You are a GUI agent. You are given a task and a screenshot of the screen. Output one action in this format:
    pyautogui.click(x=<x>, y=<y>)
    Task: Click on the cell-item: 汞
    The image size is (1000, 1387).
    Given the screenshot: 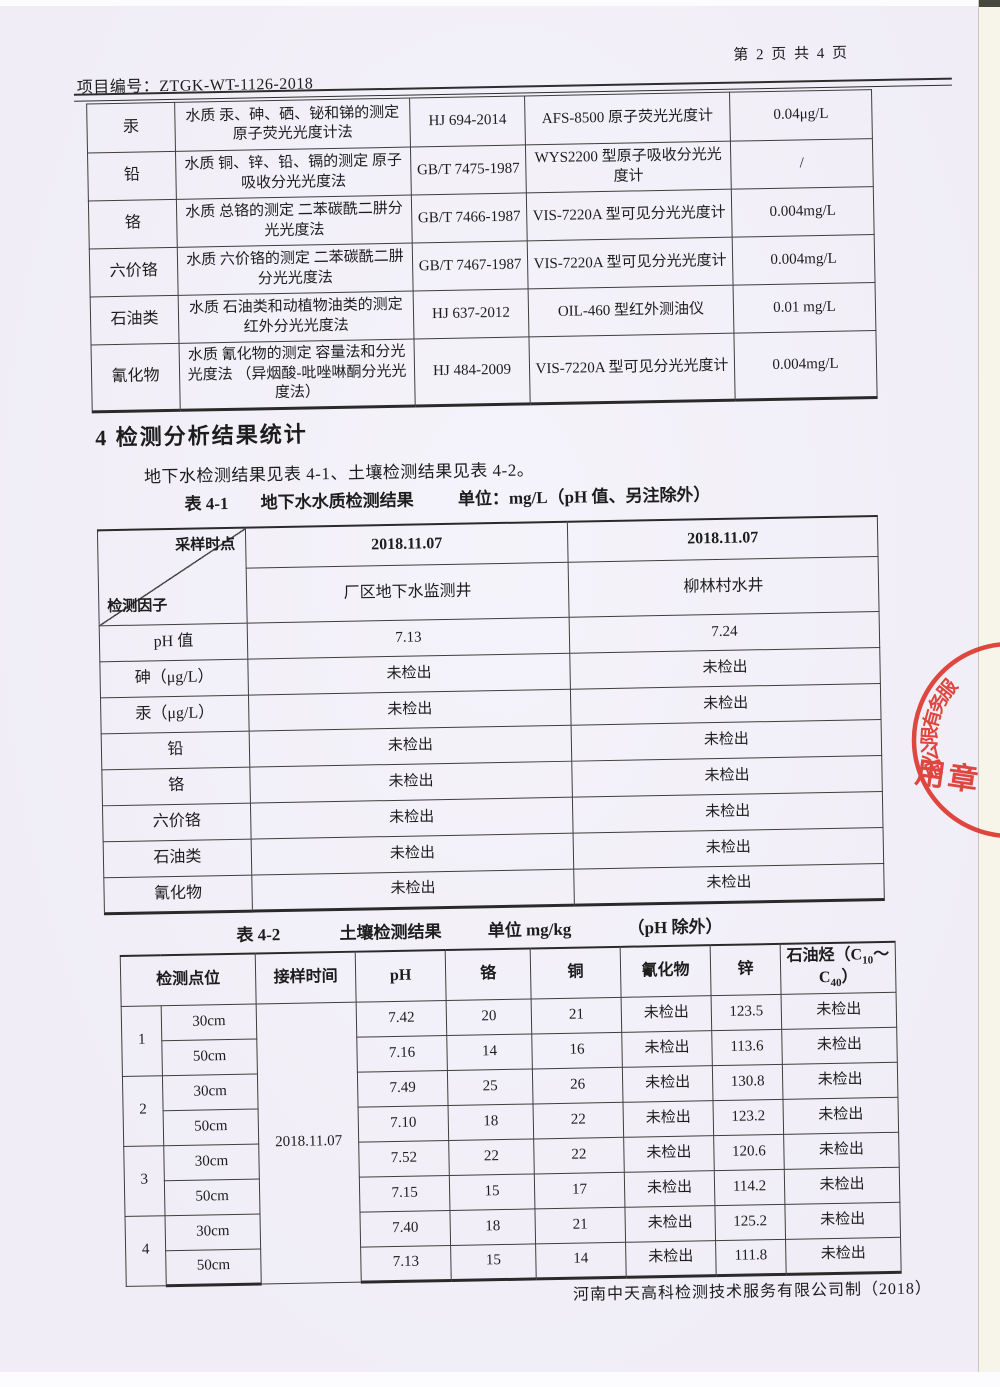 What is the action you would take?
    pyautogui.click(x=131, y=127)
    